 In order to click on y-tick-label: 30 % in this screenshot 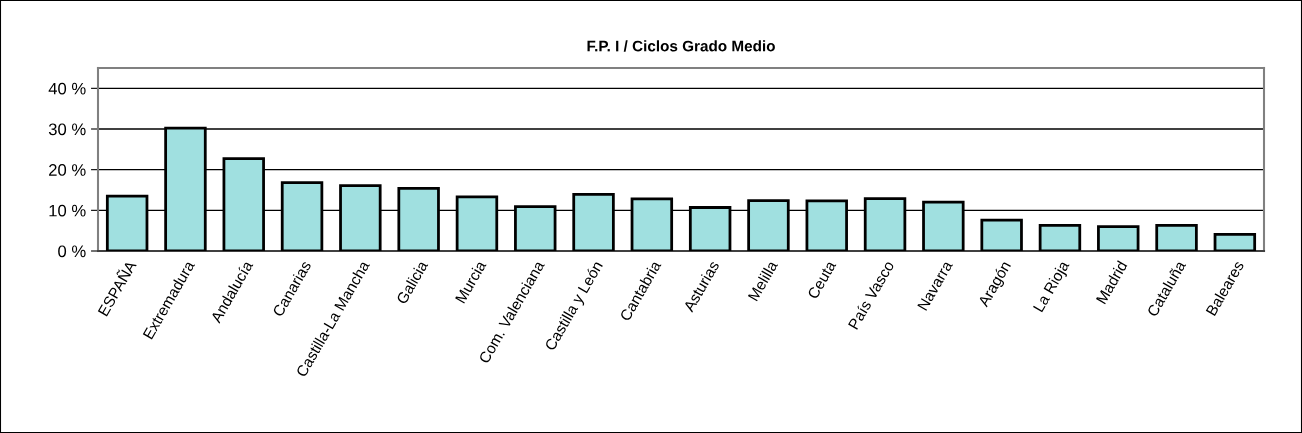, I will do `click(67, 129)`.